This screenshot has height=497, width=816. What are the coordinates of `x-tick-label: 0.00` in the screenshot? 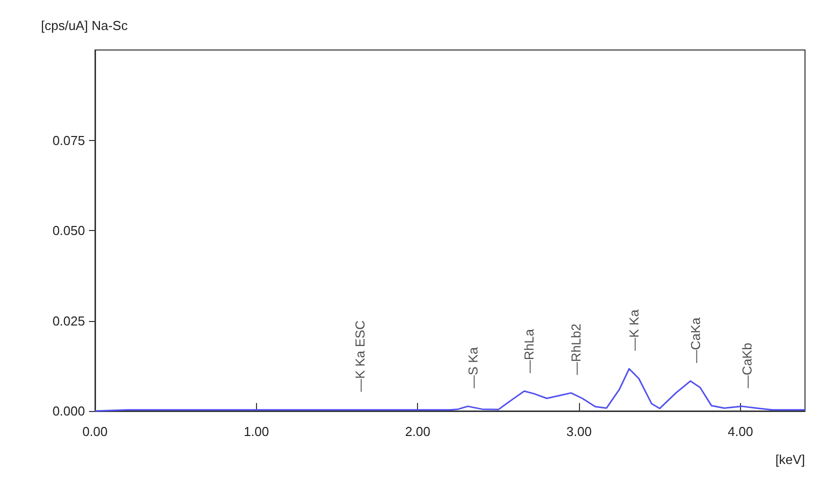 It's located at (95, 431).